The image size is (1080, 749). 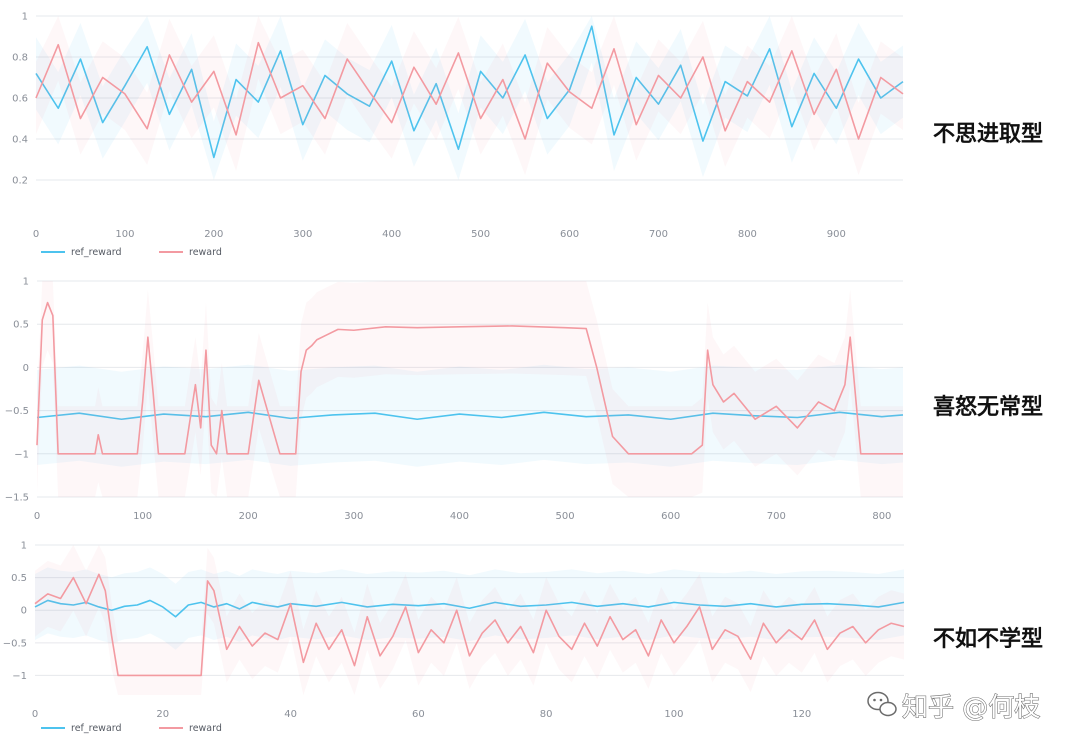 What do you see at coordinates (988, 134) in the screenshot?
I see `chart-type-label: 不思进取型` at bounding box center [988, 134].